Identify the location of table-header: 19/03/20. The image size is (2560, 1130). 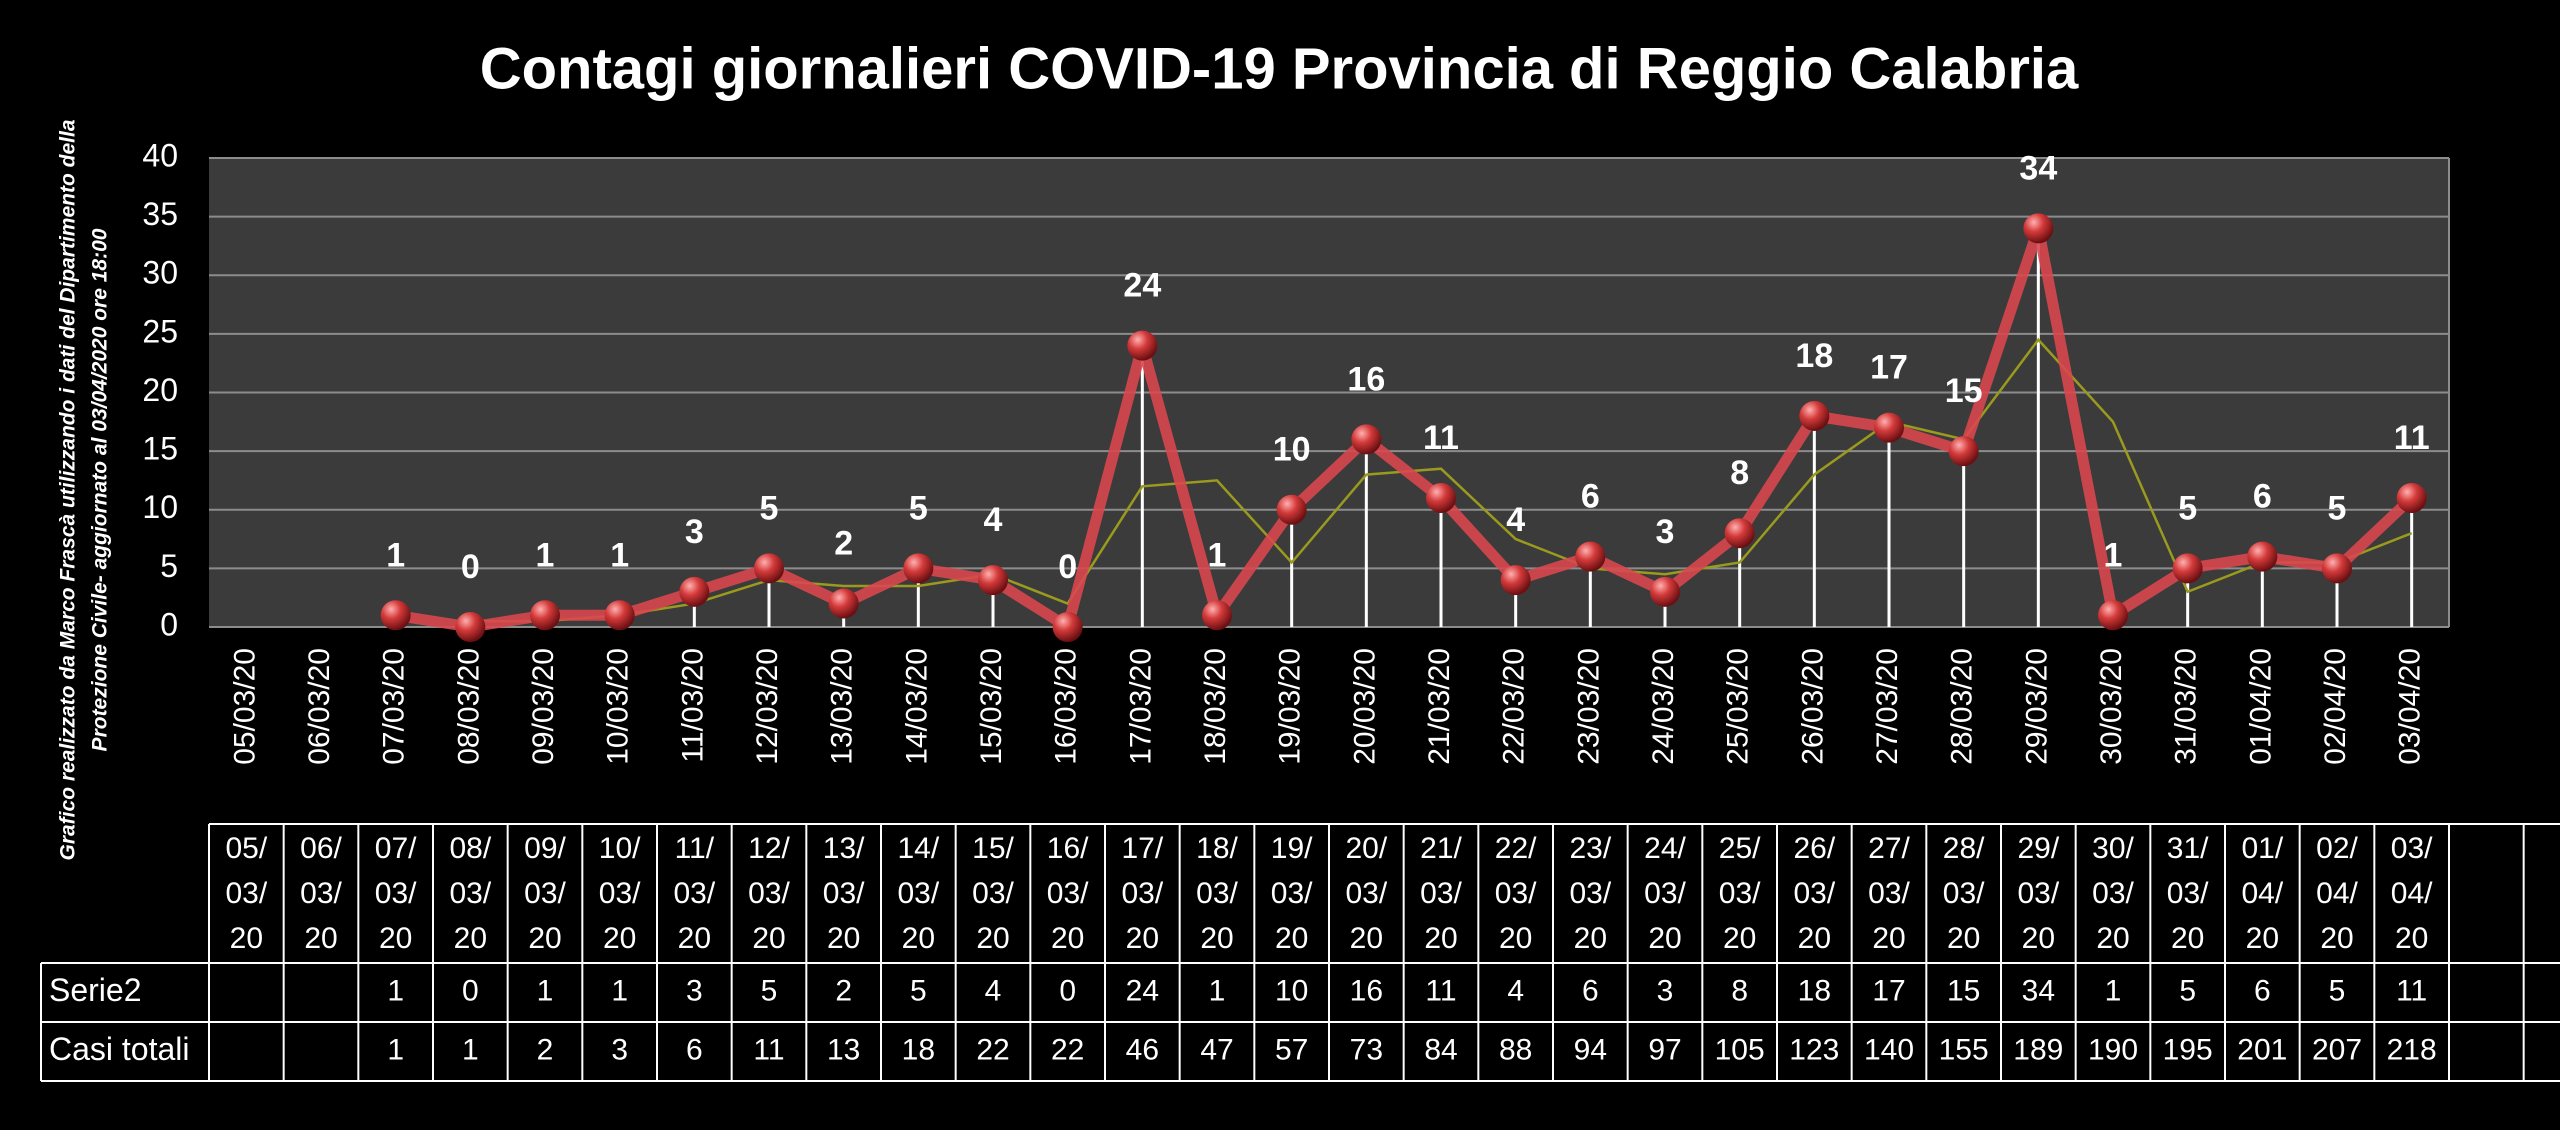
(1292, 893).